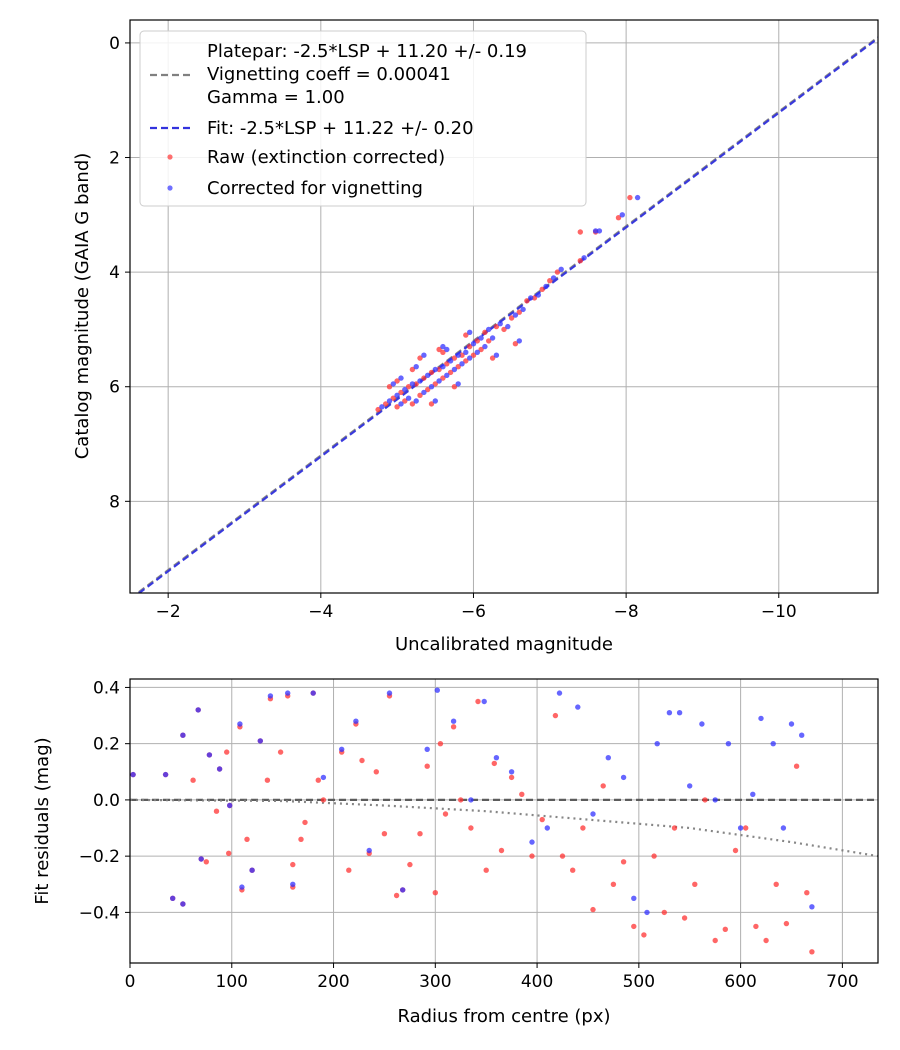  What do you see at coordinates (99, 857) in the screenshot?
I see `y-tick-label: −0.2` at bounding box center [99, 857].